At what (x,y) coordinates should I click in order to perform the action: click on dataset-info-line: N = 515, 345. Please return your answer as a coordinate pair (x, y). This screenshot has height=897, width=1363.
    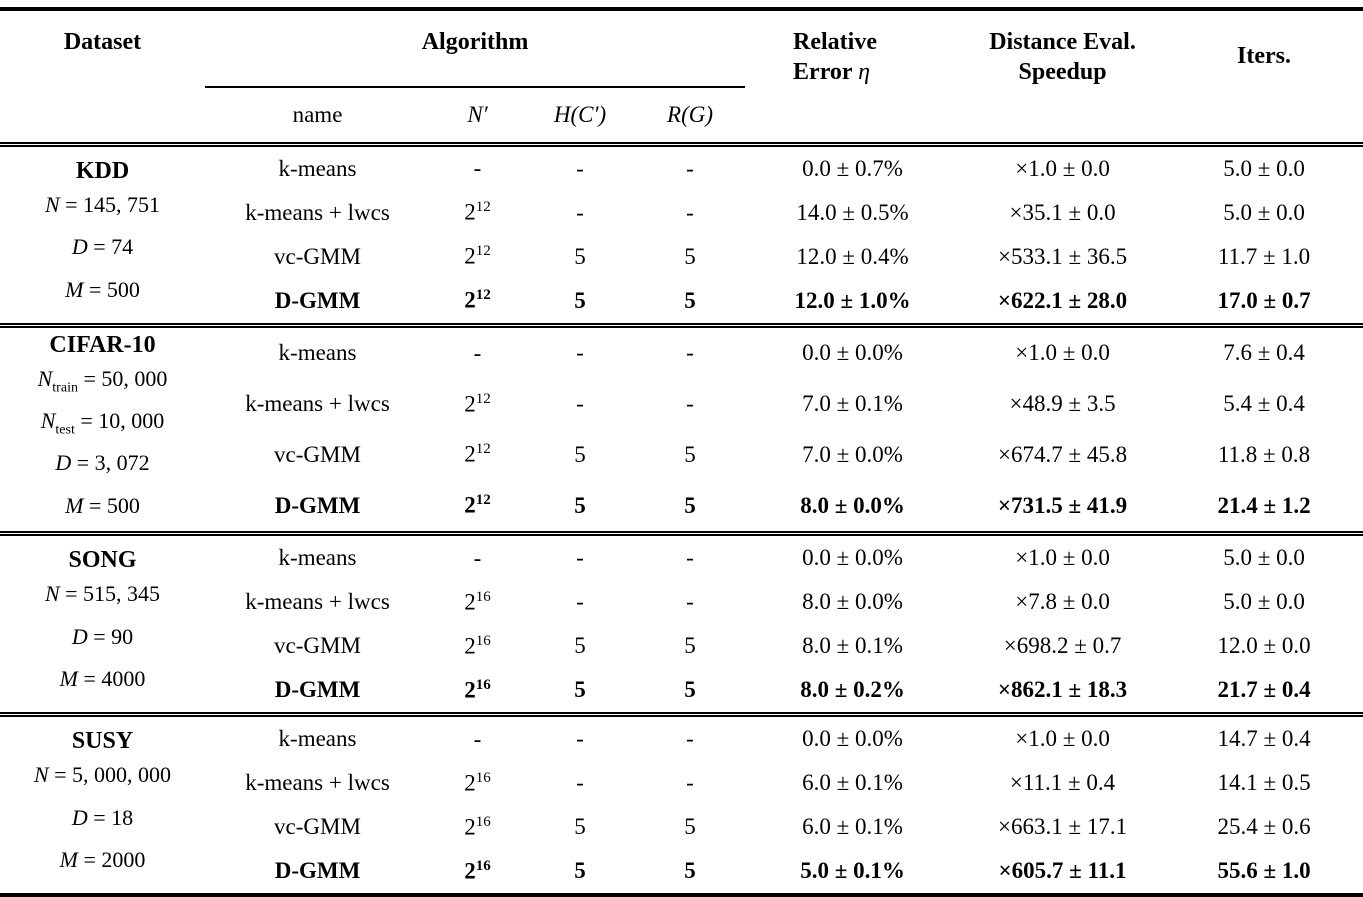
    Looking at the image, I should click on (102, 598).